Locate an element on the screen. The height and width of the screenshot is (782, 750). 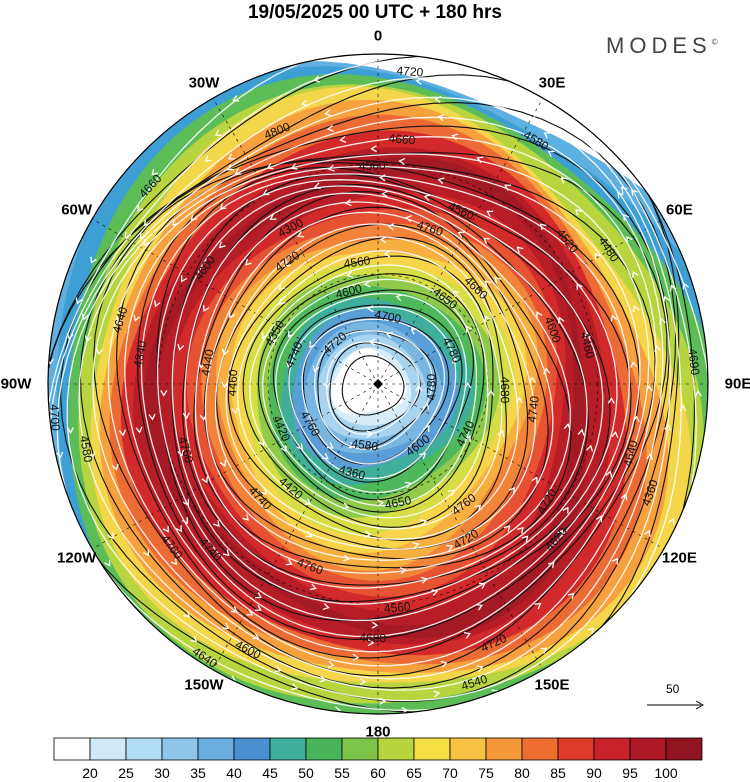
copyright-mark: © is located at coordinates (714, 42).